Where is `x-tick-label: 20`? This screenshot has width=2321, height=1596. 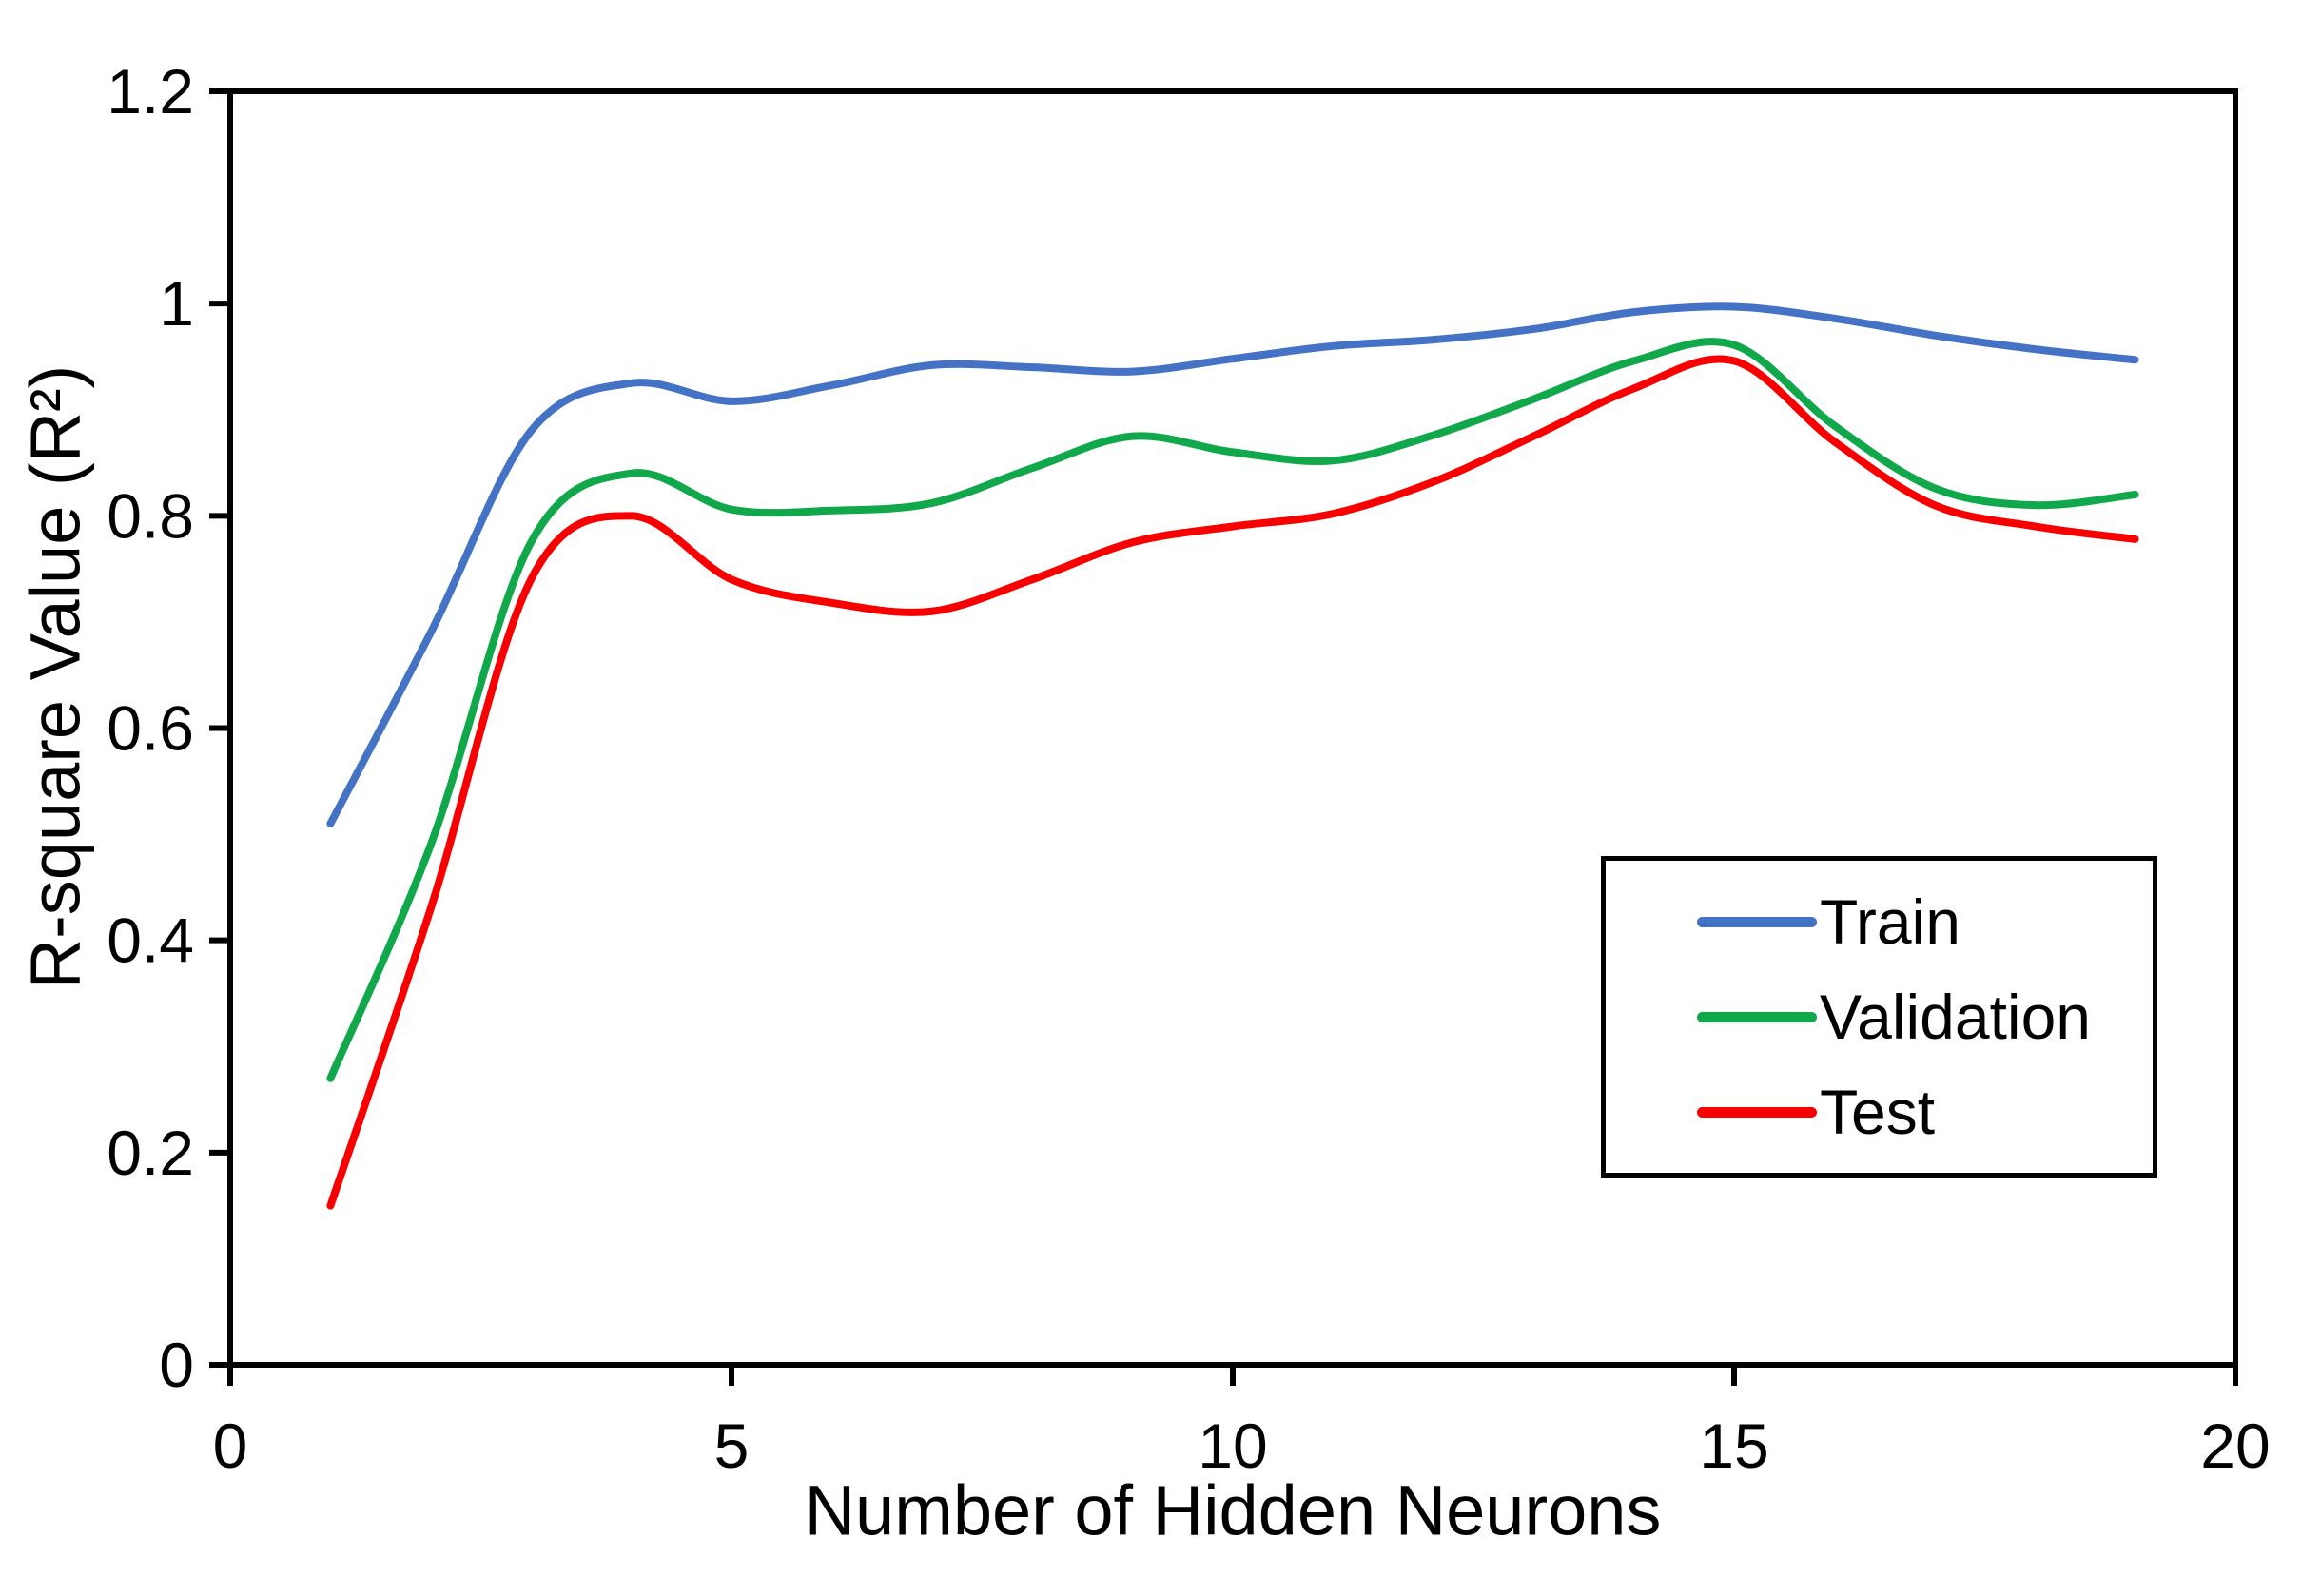
x-tick-label: 20 is located at coordinates (2235, 1446).